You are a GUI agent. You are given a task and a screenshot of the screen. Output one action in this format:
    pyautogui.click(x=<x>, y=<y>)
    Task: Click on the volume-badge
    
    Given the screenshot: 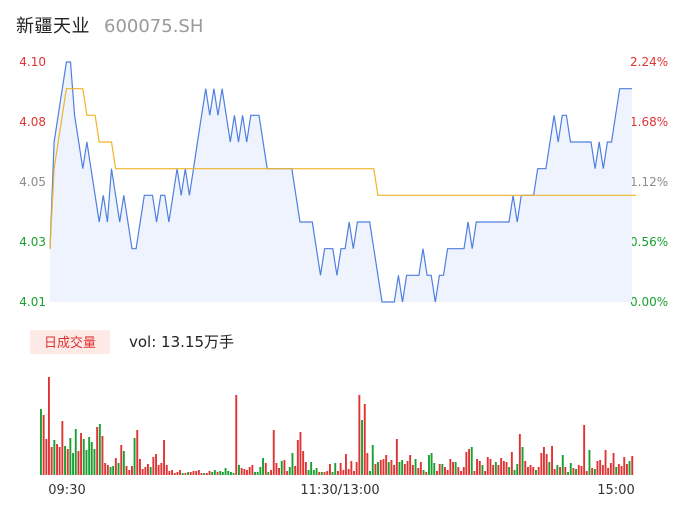 What is the action you would take?
    pyautogui.click(x=70, y=342)
    